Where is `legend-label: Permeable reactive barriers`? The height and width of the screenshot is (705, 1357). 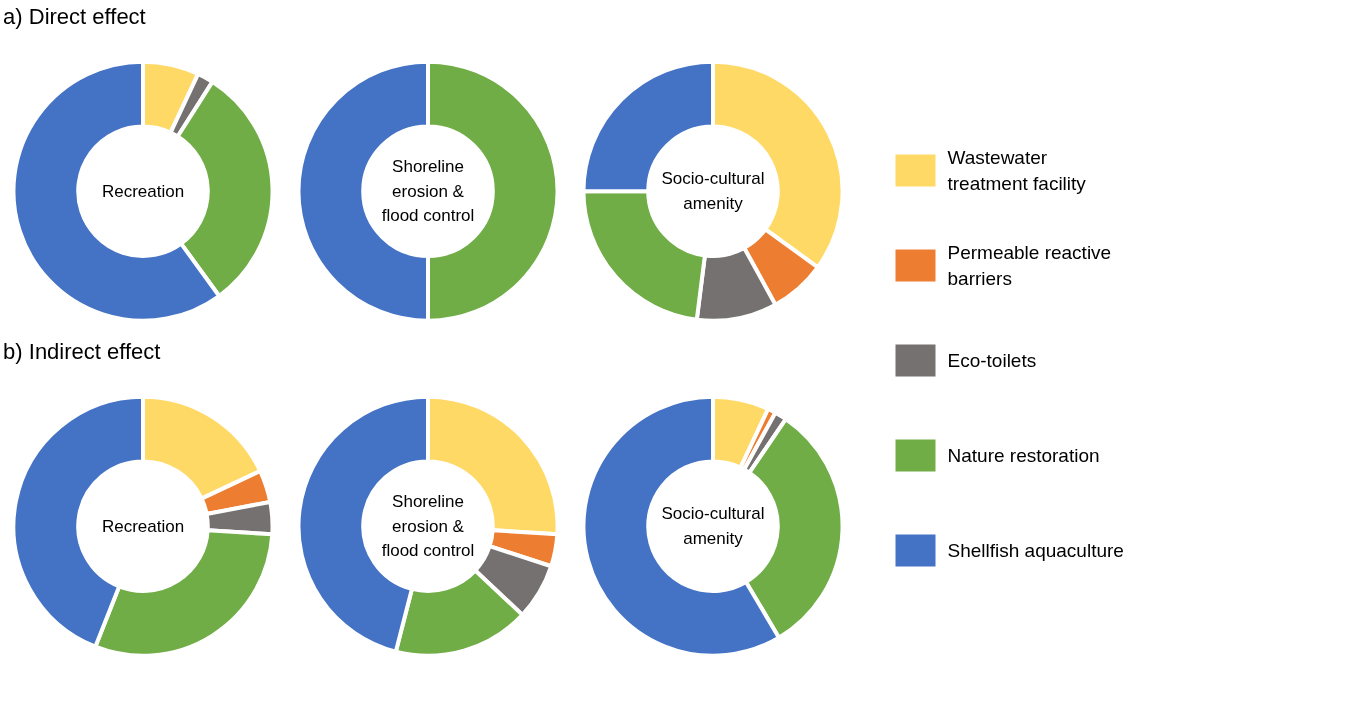
legend-label: Permeable reactive barriers is located at coordinates (1029, 265).